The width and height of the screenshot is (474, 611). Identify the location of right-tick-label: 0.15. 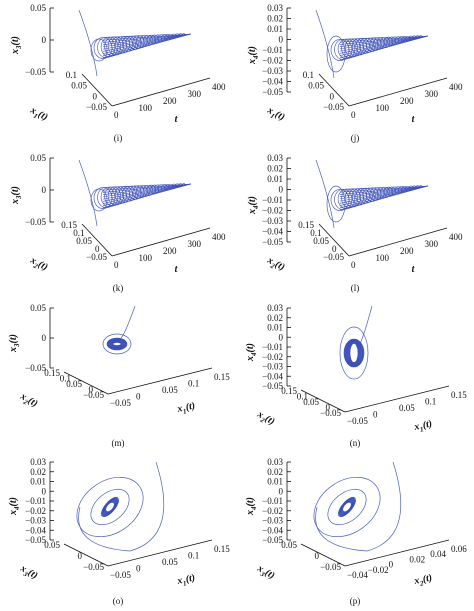
(459, 395).